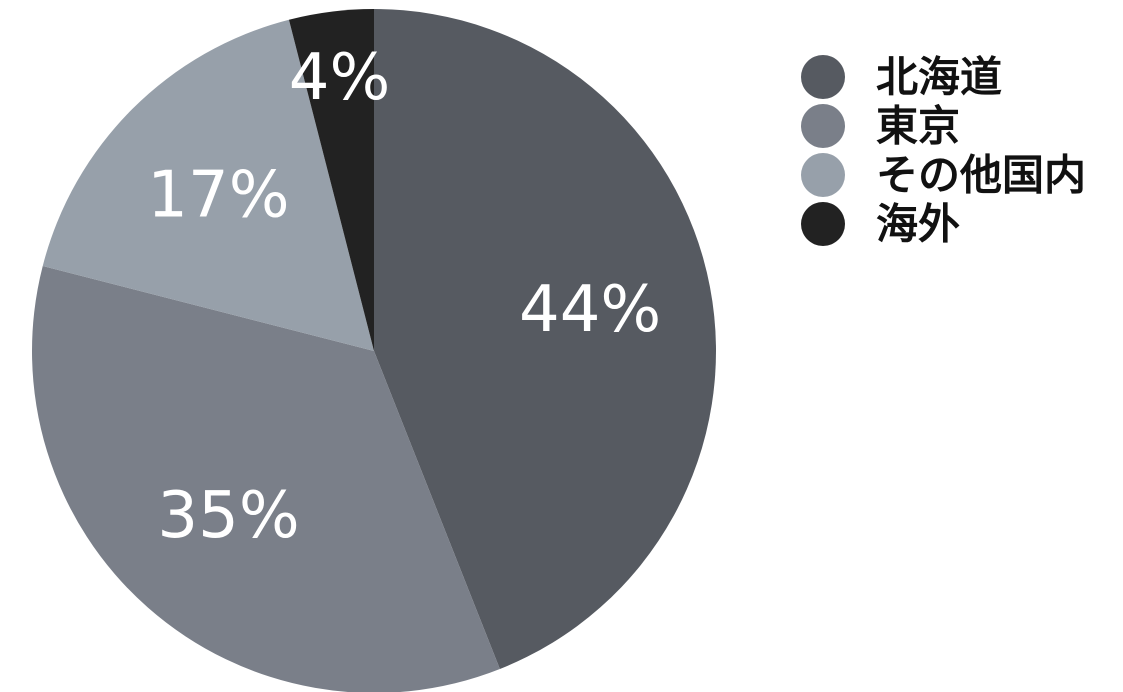 Image resolution: width=1123 pixels, height=692 pixels. What do you see at coordinates (918, 224) in the screenshot?
I see `legend-label-3: 海外` at bounding box center [918, 224].